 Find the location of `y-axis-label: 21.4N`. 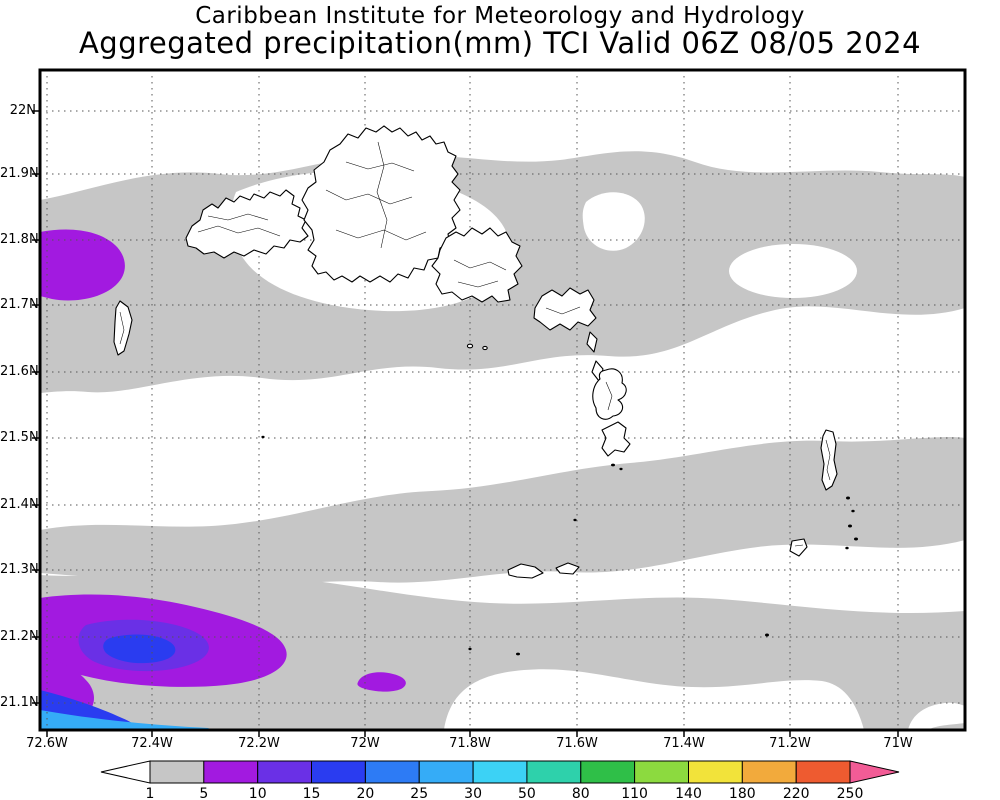

y-axis-label: 21.4N is located at coordinates (19, 504).